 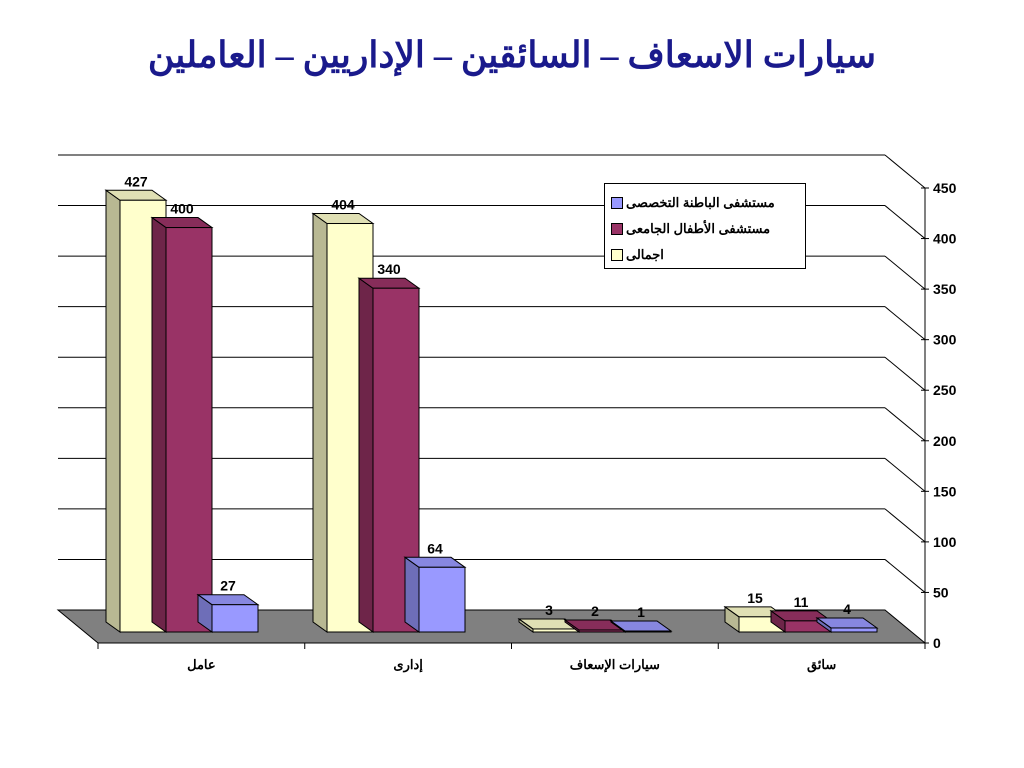 I want to click on data-label: 404, so click(x=343, y=205).